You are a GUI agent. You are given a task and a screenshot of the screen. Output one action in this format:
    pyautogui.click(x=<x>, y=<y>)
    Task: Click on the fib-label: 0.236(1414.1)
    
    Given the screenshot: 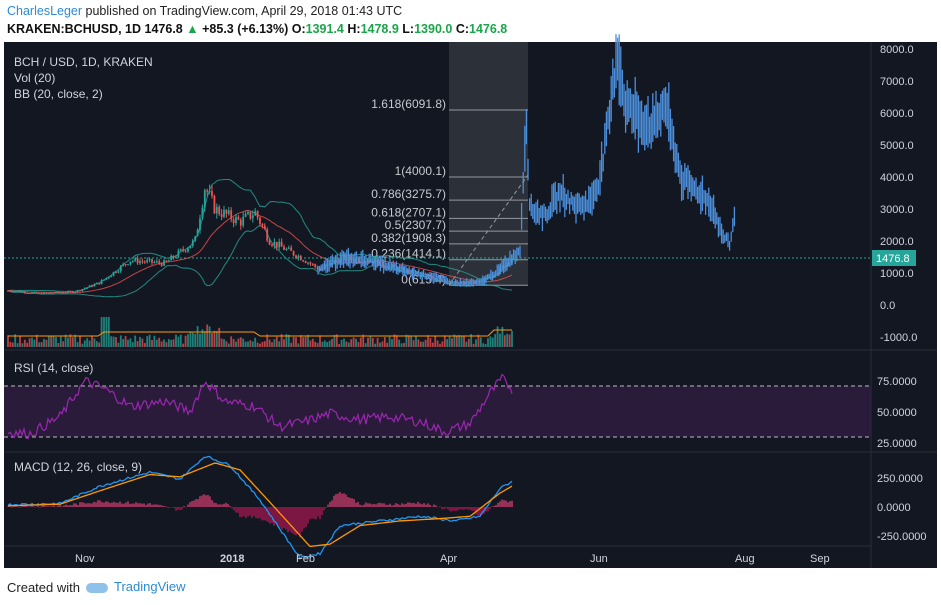 What is the action you would take?
    pyautogui.click(x=408, y=254)
    